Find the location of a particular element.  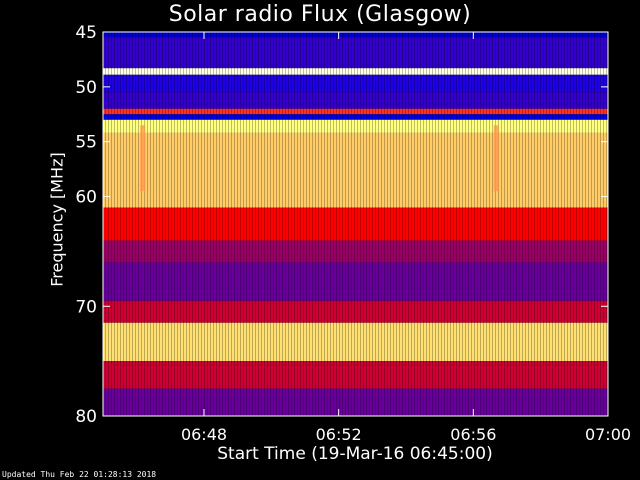

y-tick-label: 60 is located at coordinates (86, 198).